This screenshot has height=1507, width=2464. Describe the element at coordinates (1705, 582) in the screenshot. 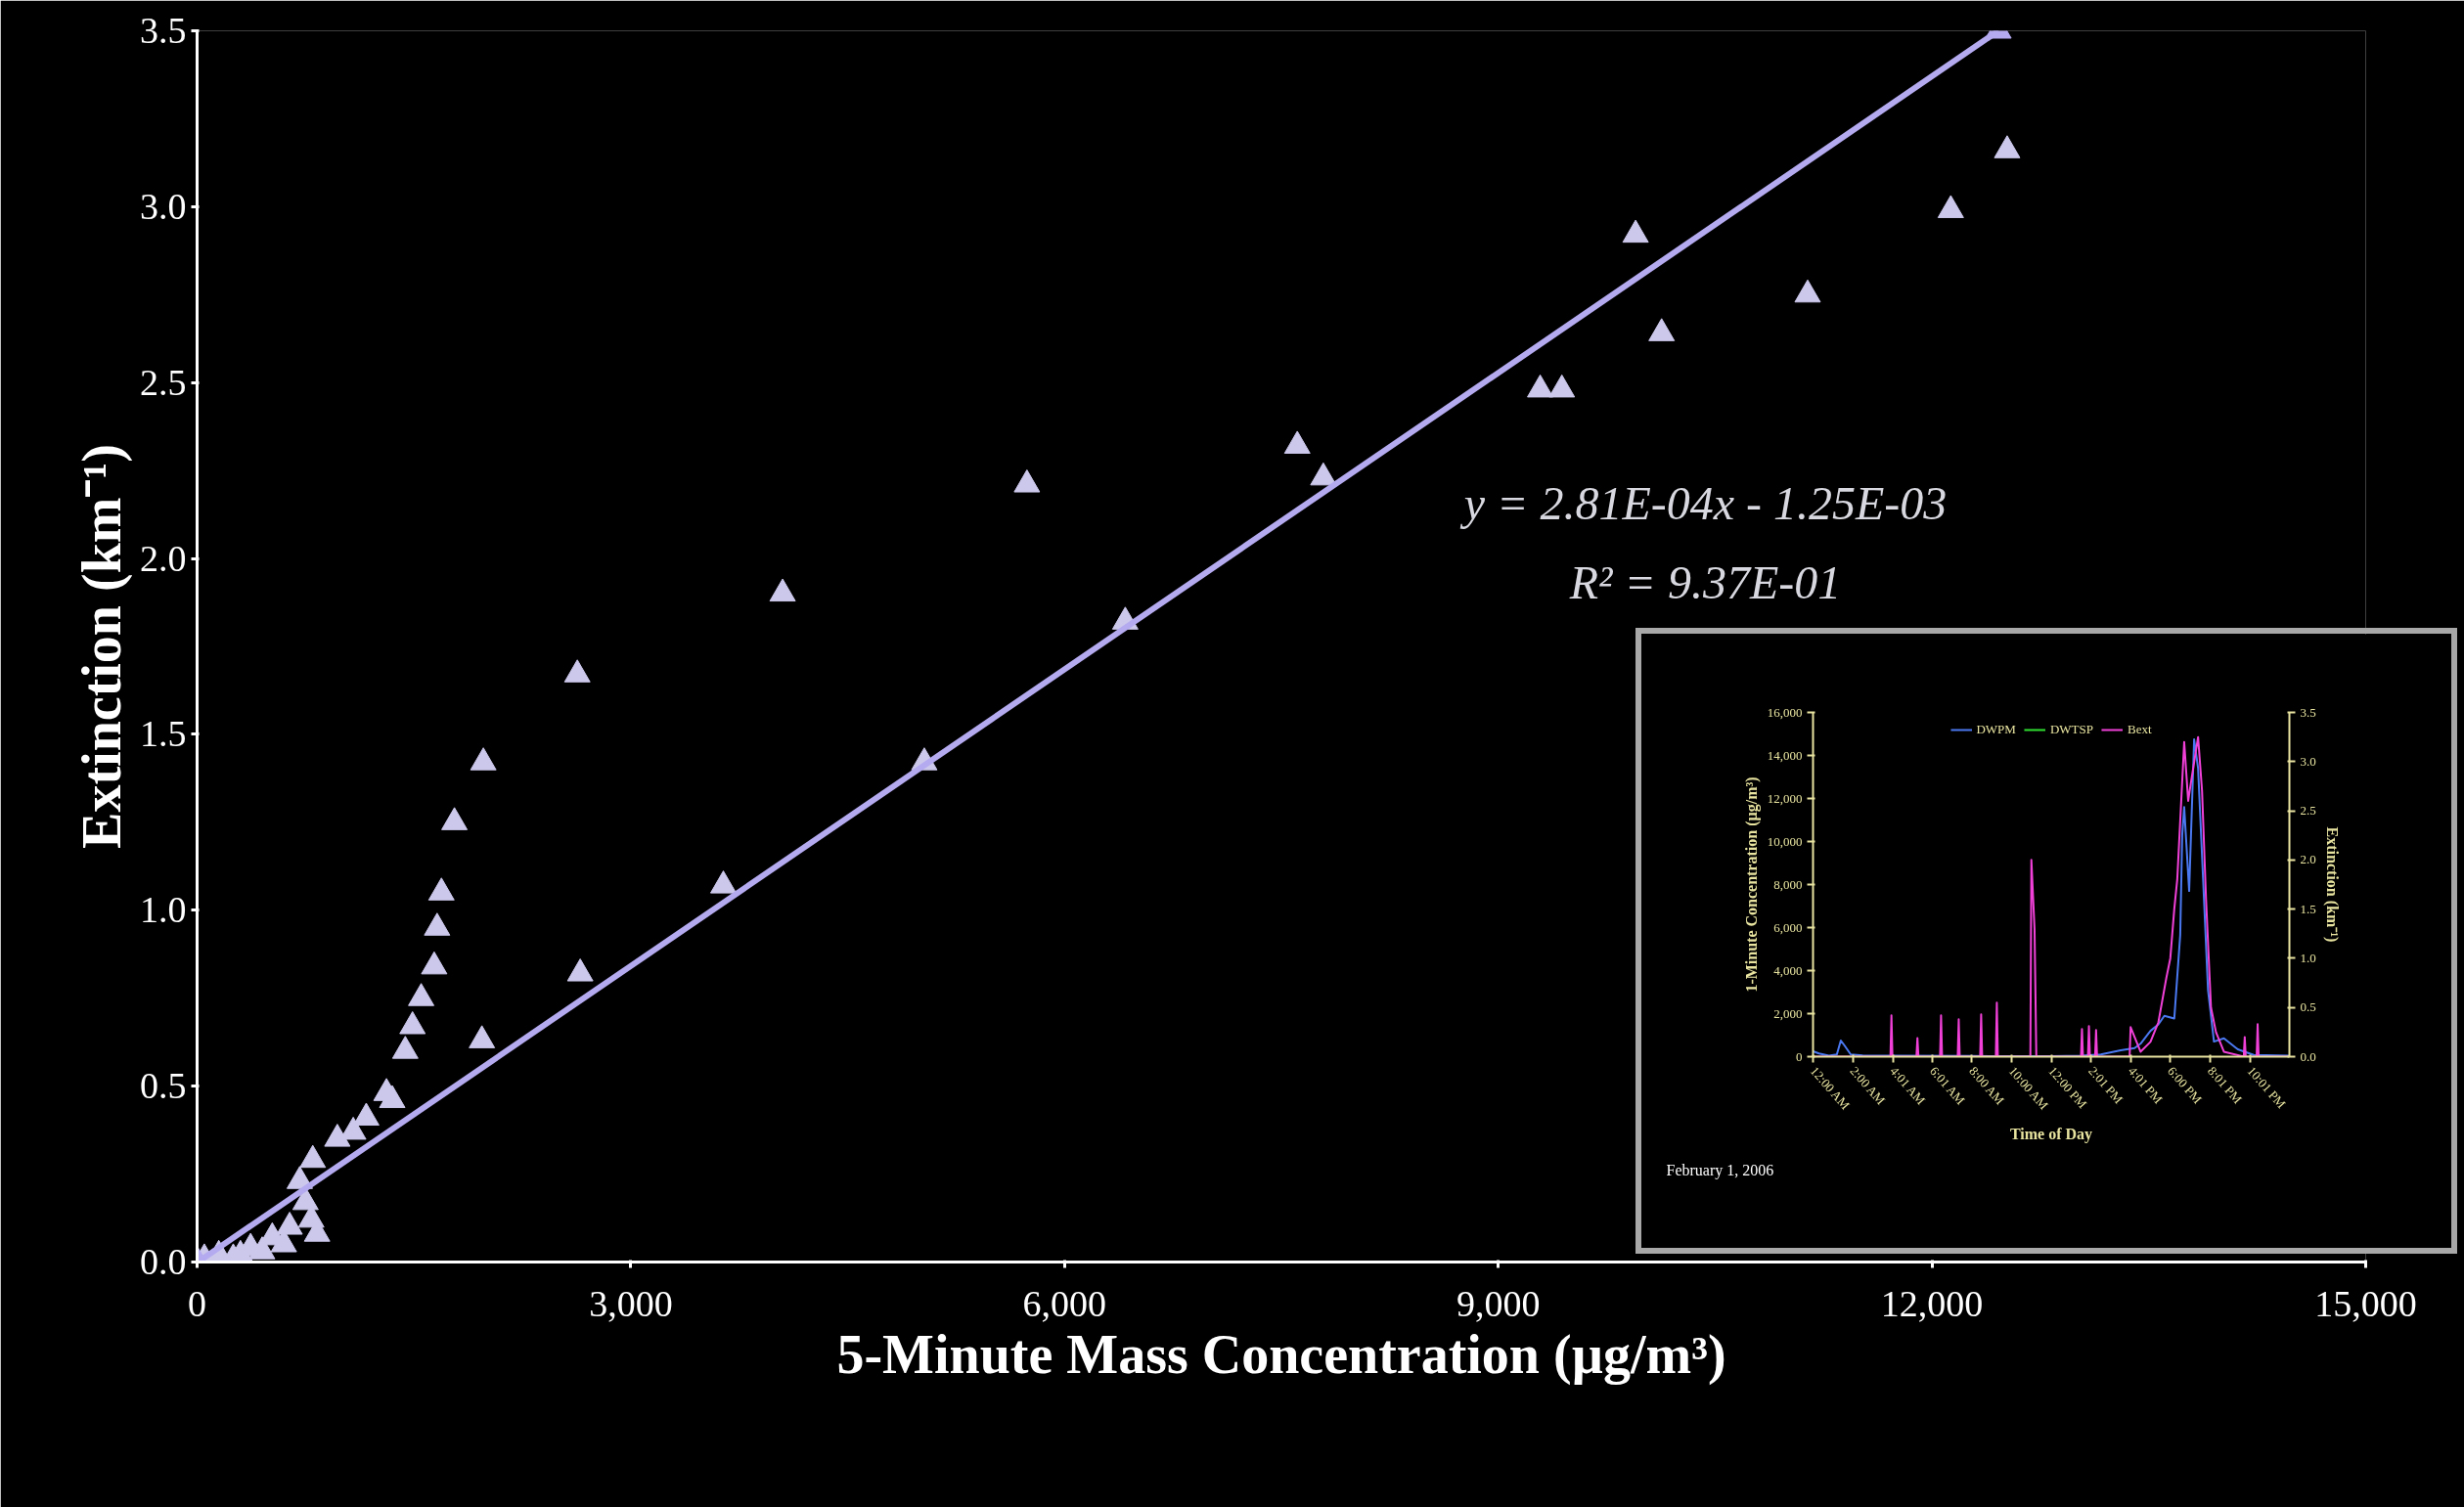

I see `annotation: R² = 9.37E-01` at that location.